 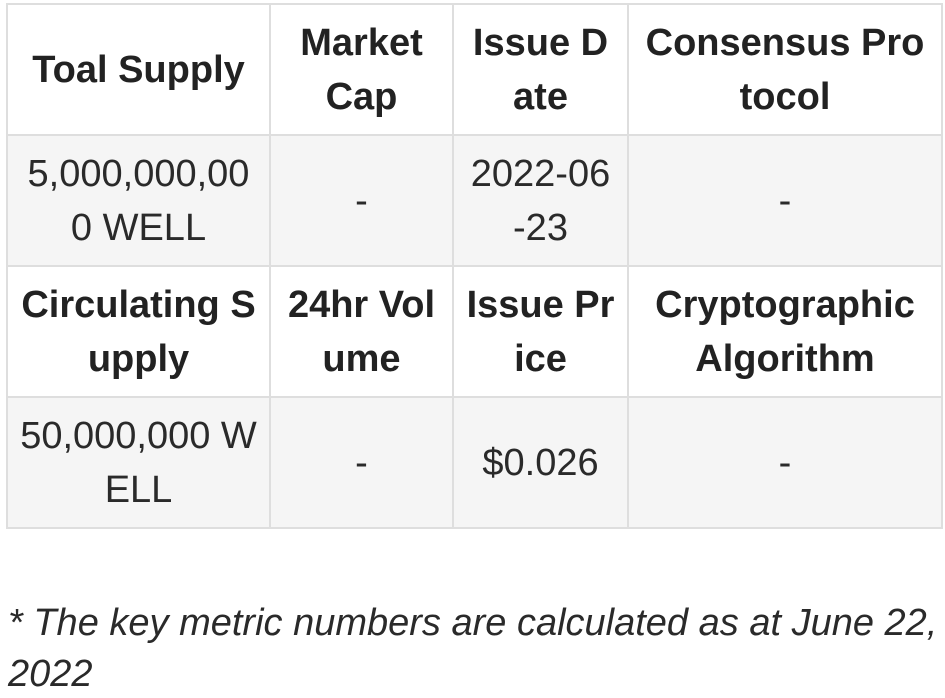 What do you see at coordinates (138, 69) in the screenshot?
I see `total-supply-header: Toal Supply` at bounding box center [138, 69].